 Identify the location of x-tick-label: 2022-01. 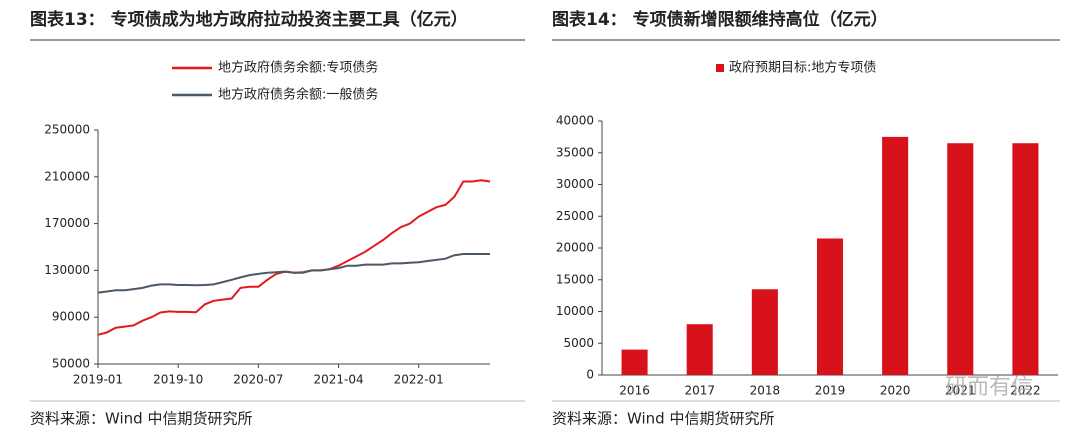
(419, 380).